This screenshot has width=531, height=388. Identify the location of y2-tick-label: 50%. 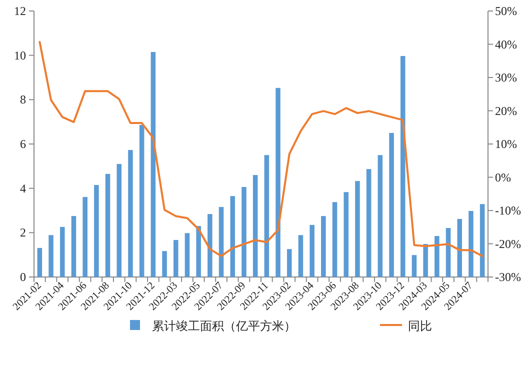
(506, 11).